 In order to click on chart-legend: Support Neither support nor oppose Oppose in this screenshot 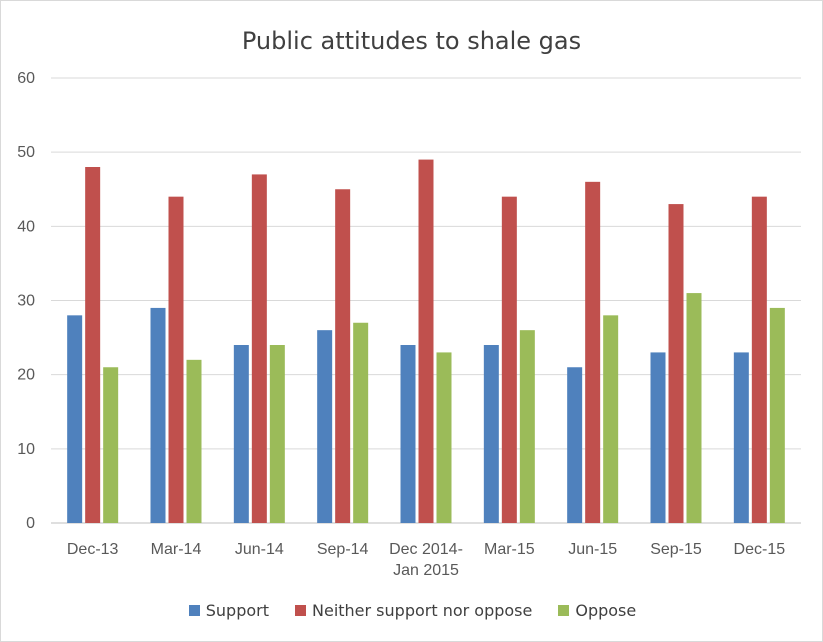, I will do `click(412, 610)`.